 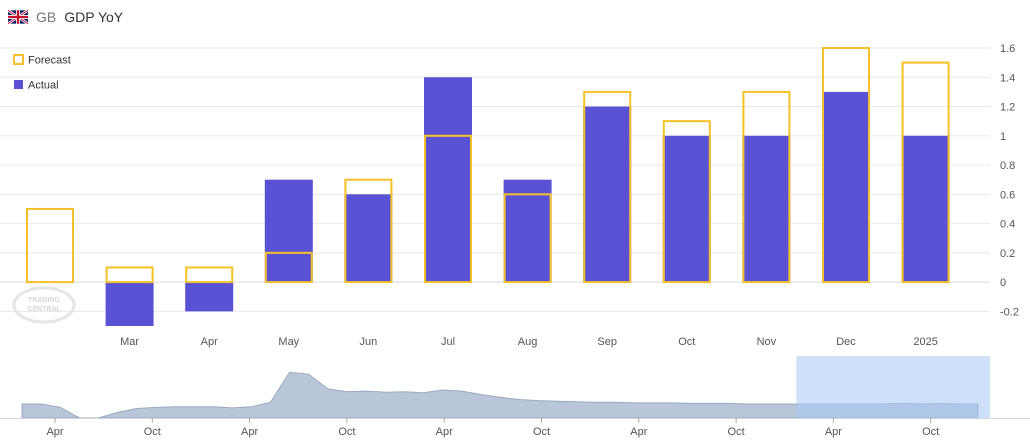 I want to click on navigator-selection, so click(x=893, y=387).